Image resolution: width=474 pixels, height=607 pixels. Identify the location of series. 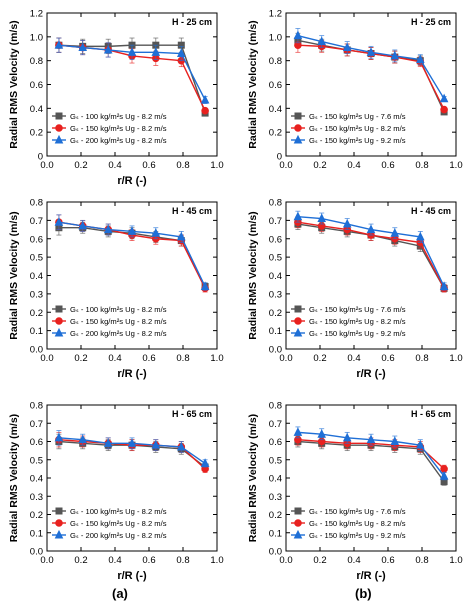
(132, 449).